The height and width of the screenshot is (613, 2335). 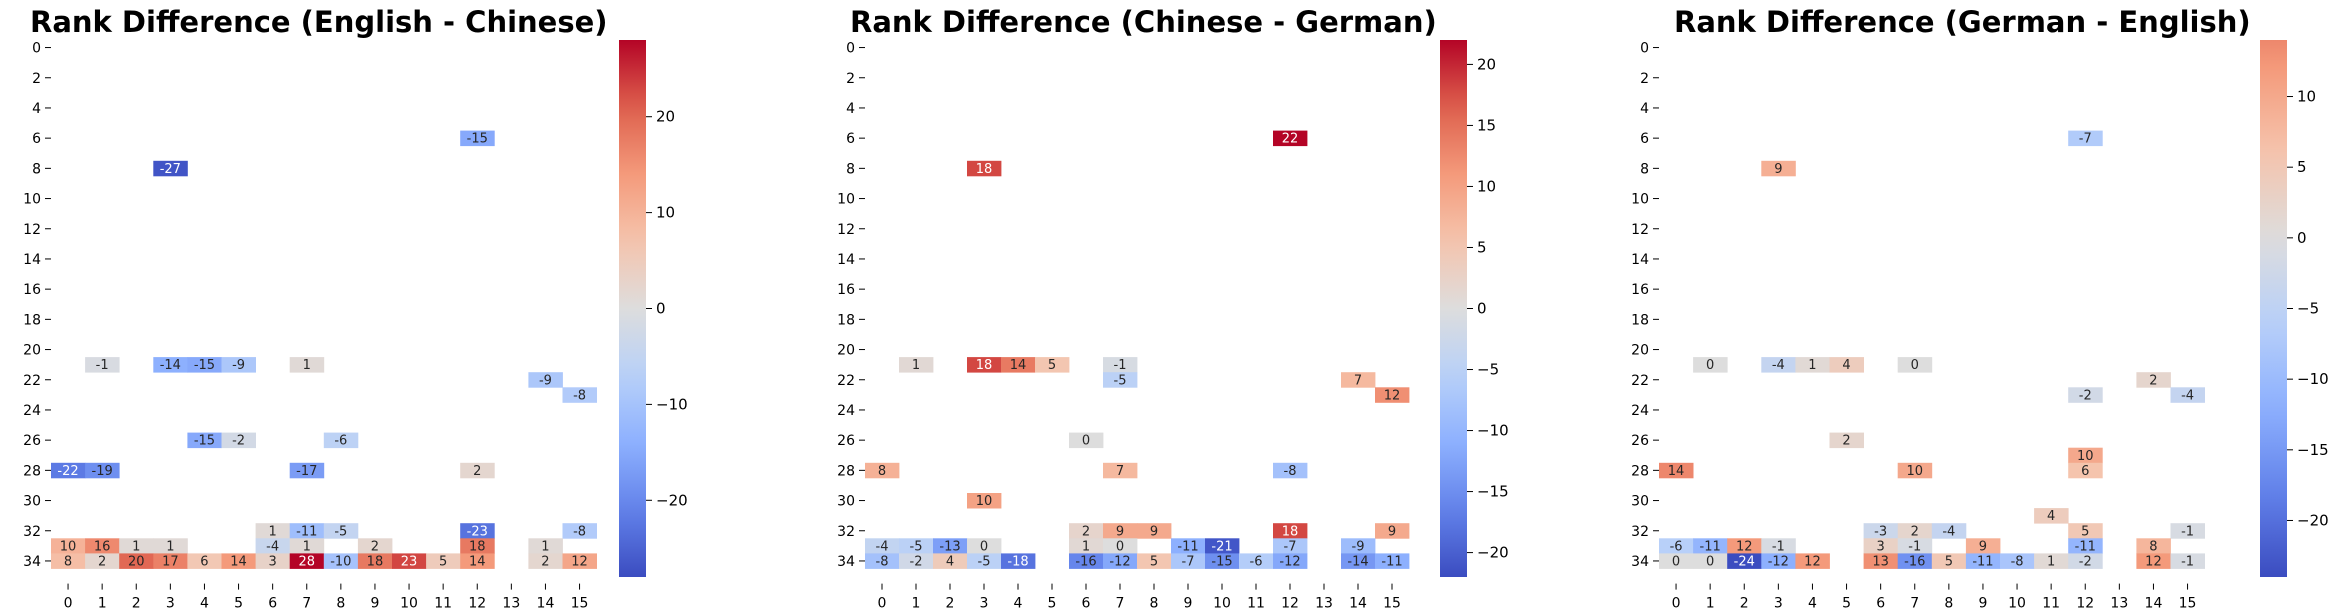 I want to click on cell-annotation: -12, so click(x=1778, y=561).